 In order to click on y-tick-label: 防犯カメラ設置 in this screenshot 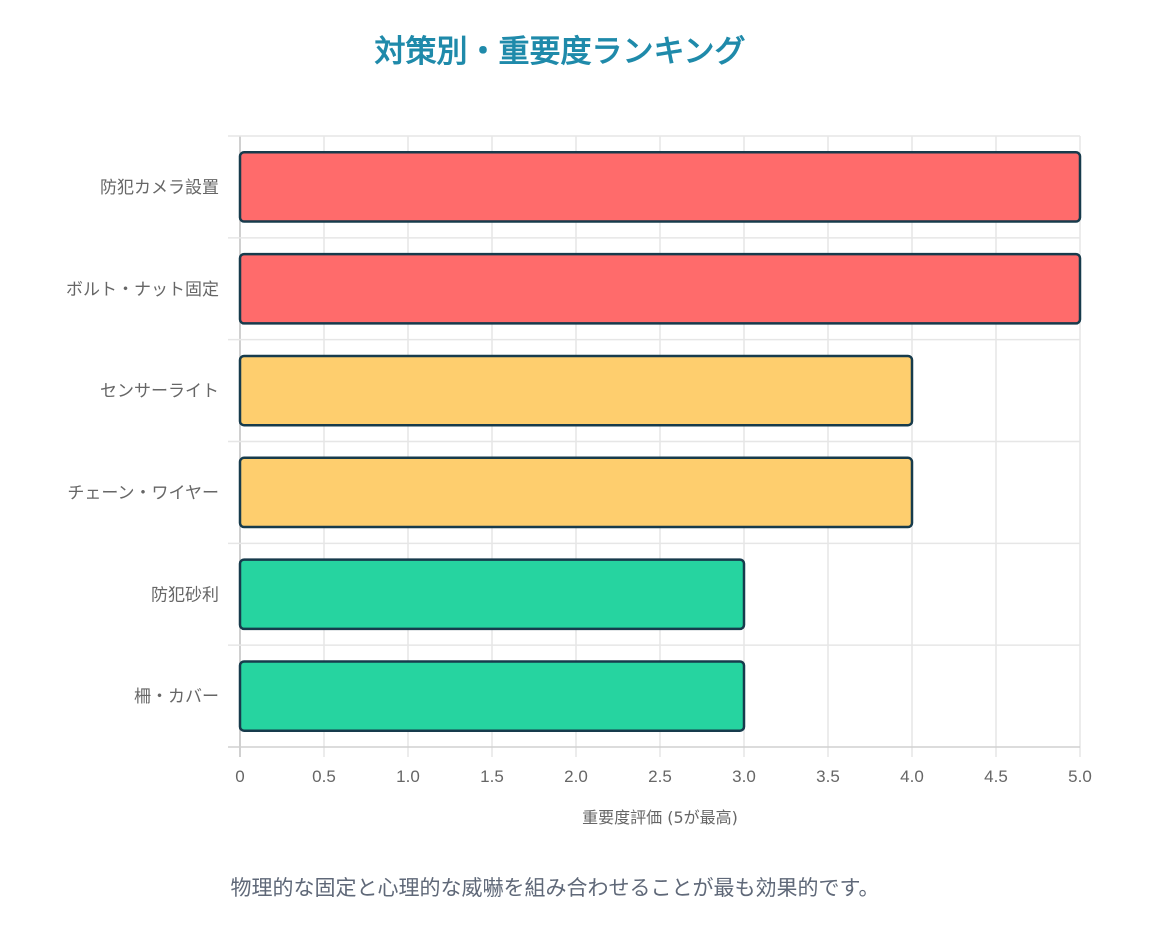, I will do `click(159, 188)`.